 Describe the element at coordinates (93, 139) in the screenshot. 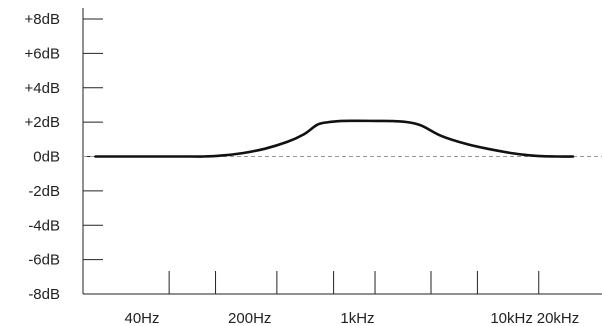

I see `y-axis-ticks` at that location.